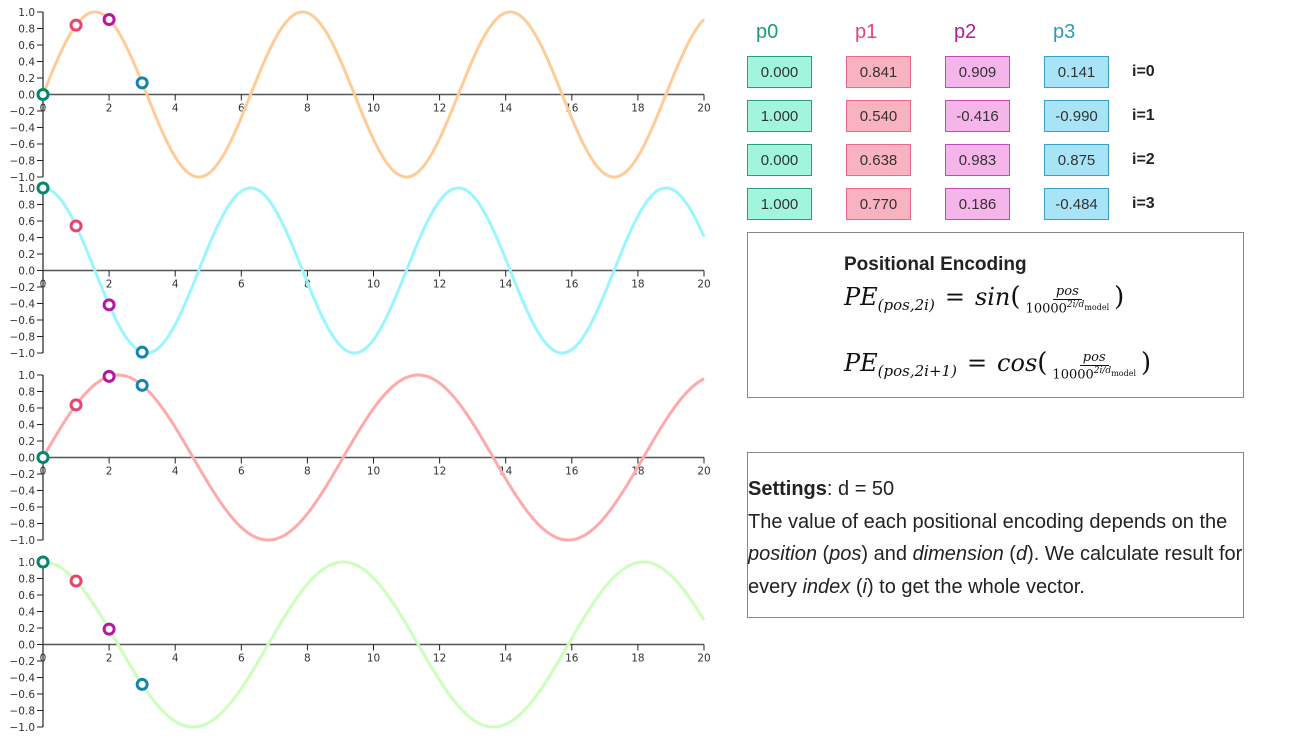 Image resolution: width=1309 pixels, height=741 pixels. I want to click on row-label-i0: i=0, so click(1143, 71).